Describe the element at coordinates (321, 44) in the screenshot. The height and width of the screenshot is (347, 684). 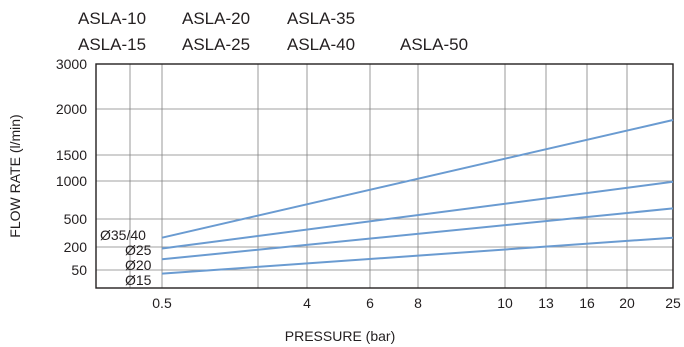
I see `model-label: ASLA-40` at that location.